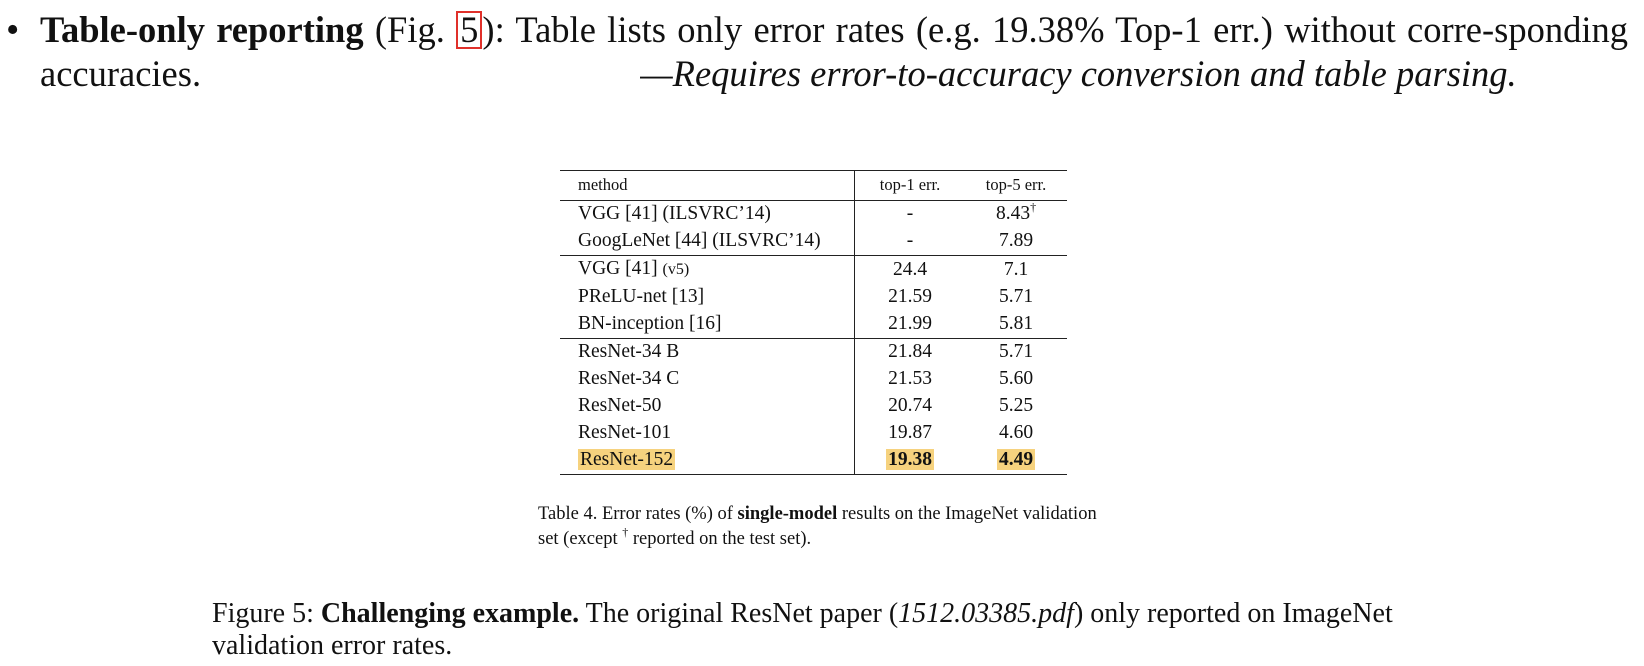 Image resolution: width=1644 pixels, height=666 pixels. Describe the element at coordinates (909, 379) in the screenshot. I see `row-top1: 21.53` at that location.